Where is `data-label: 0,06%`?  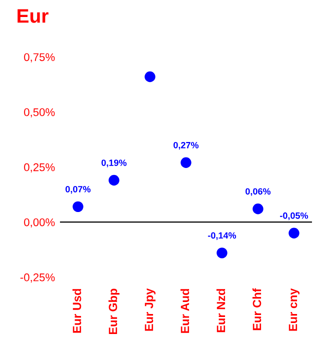 data-label: 0,06% is located at coordinates (258, 192).